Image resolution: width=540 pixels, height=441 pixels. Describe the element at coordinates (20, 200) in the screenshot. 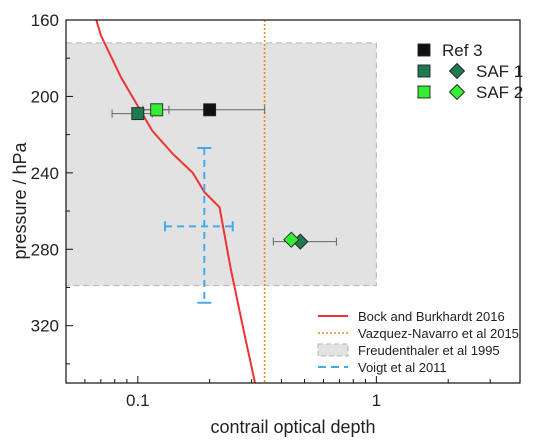

I see `y-axis-label: pressure / hPa` at that location.